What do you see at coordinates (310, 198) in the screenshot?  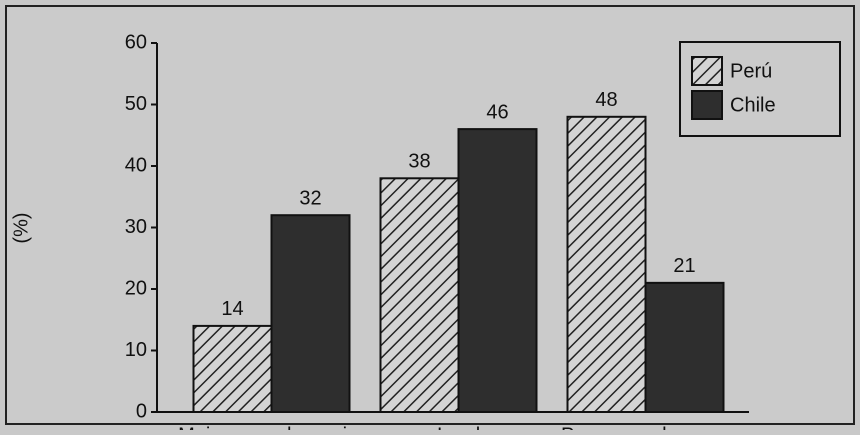 I see `data-label: 32` at bounding box center [310, 198].